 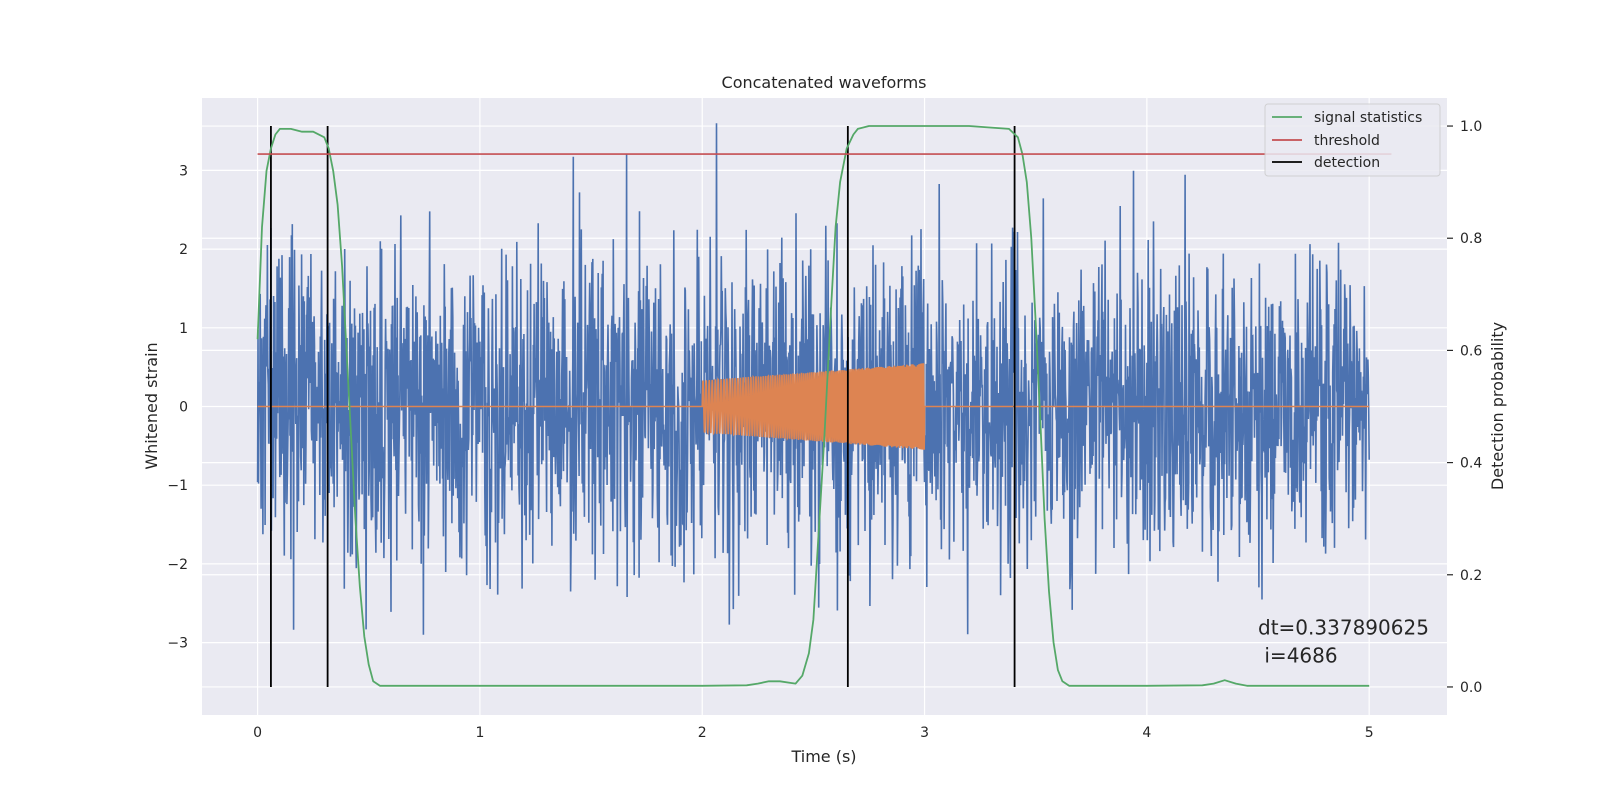 I want to click on y-left-ticks: −3 −2 −1 0 1 2 3, so click(x=177, y=407).